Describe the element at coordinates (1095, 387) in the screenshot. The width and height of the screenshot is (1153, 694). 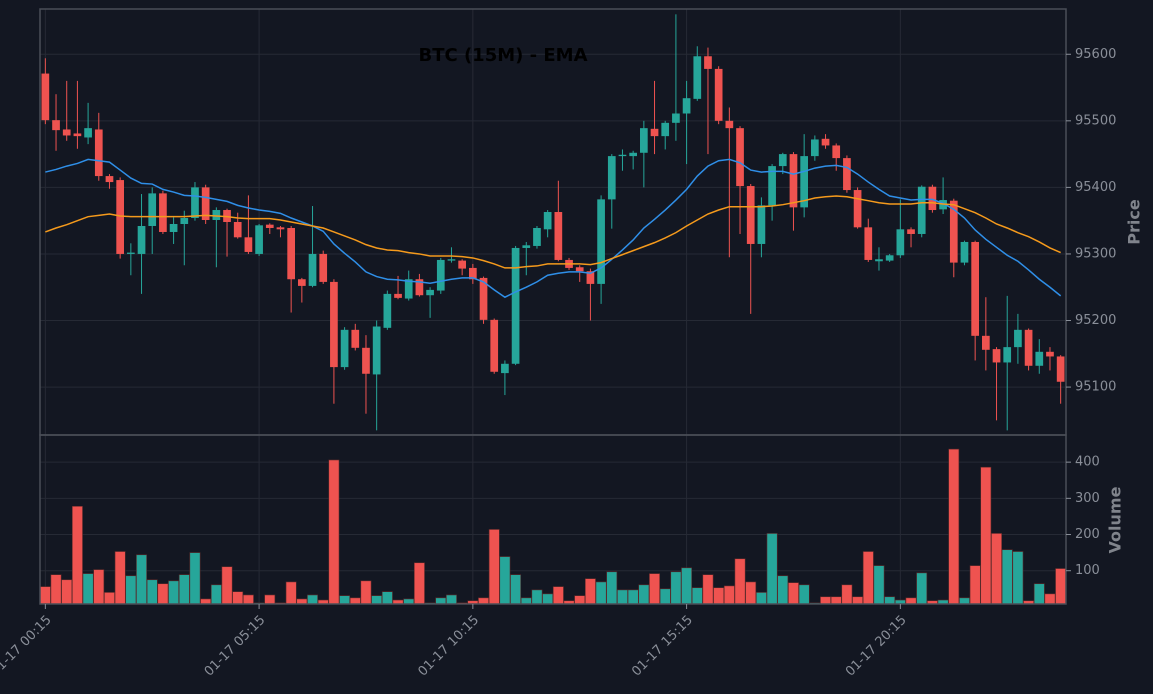
I see `y-tick-label: 95100` at that location.